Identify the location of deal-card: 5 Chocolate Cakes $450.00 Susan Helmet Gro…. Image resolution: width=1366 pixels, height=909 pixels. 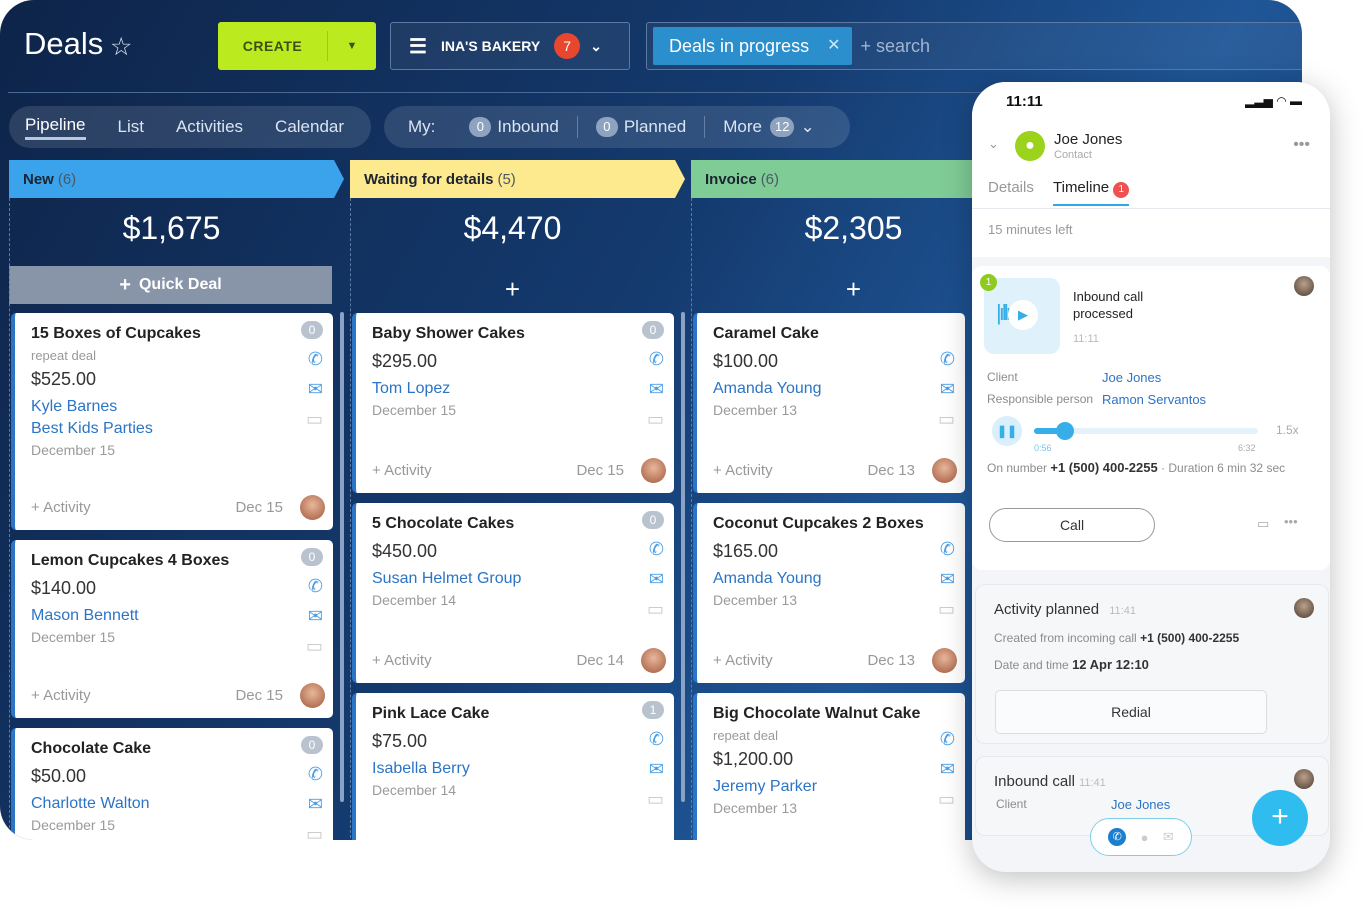
(513, 593).